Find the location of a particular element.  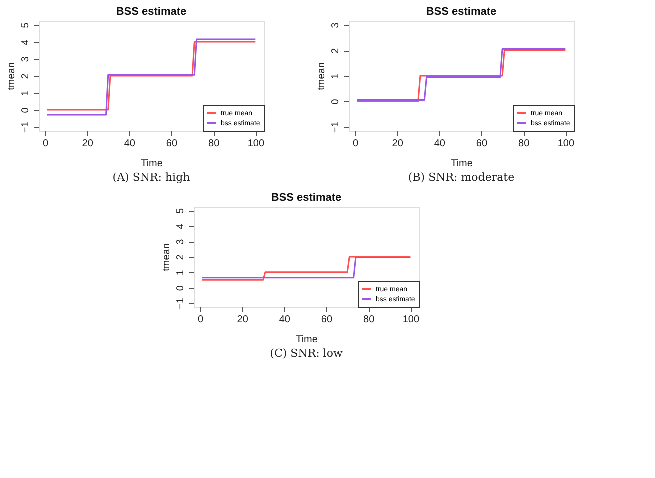

text: (B) SNR: moderate is located at coordinates (461, 177).